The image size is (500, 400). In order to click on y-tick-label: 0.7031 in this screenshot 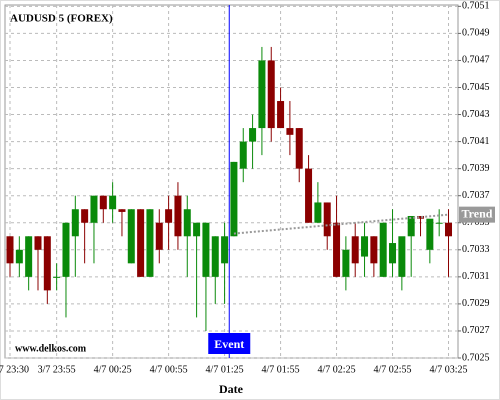, I will do `click(476, 276)`.